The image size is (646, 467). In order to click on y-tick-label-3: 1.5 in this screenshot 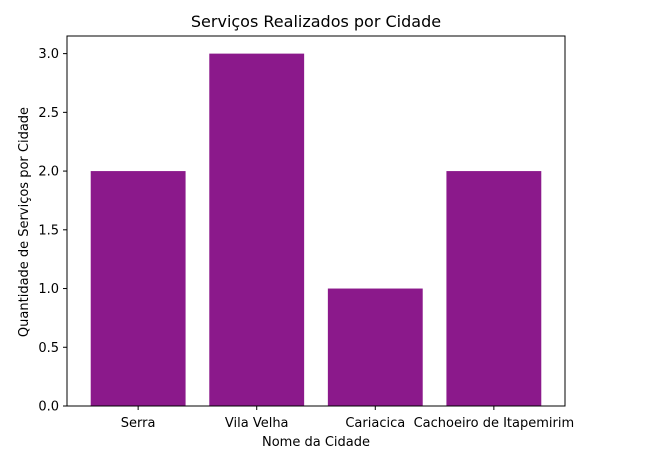, I will do `click(48, 230)`.